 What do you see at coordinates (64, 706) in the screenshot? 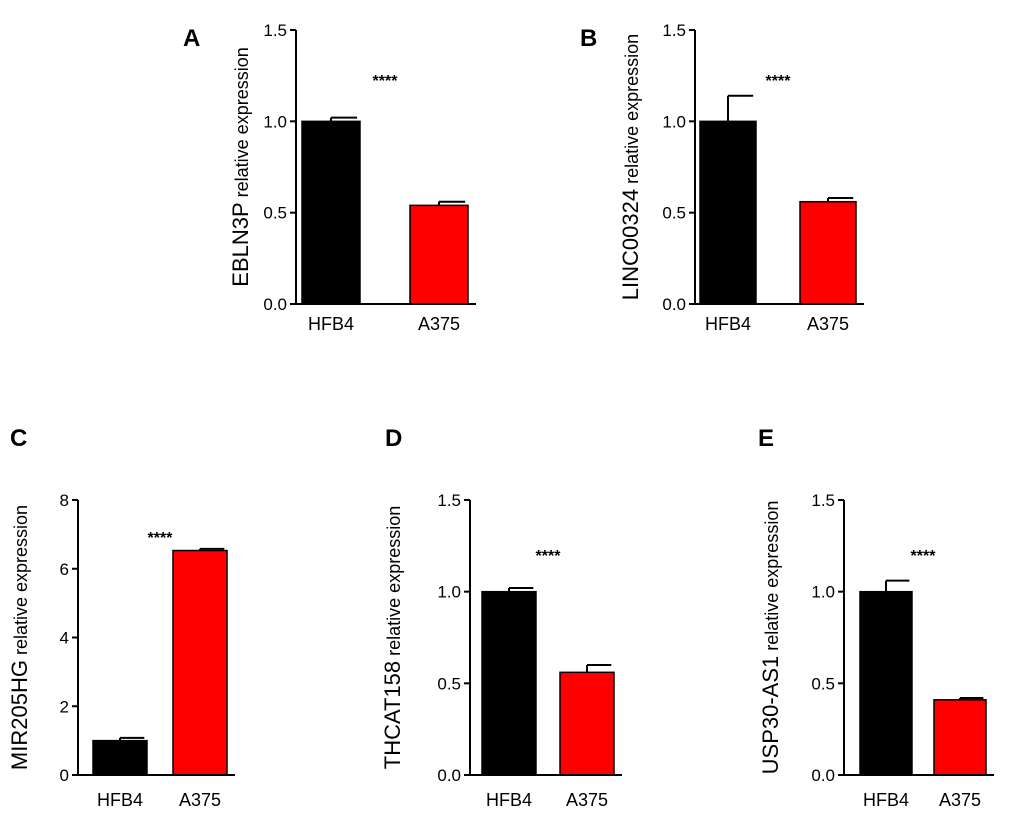
I see `y-tick-label: 2` at bounding box center [64, 706].